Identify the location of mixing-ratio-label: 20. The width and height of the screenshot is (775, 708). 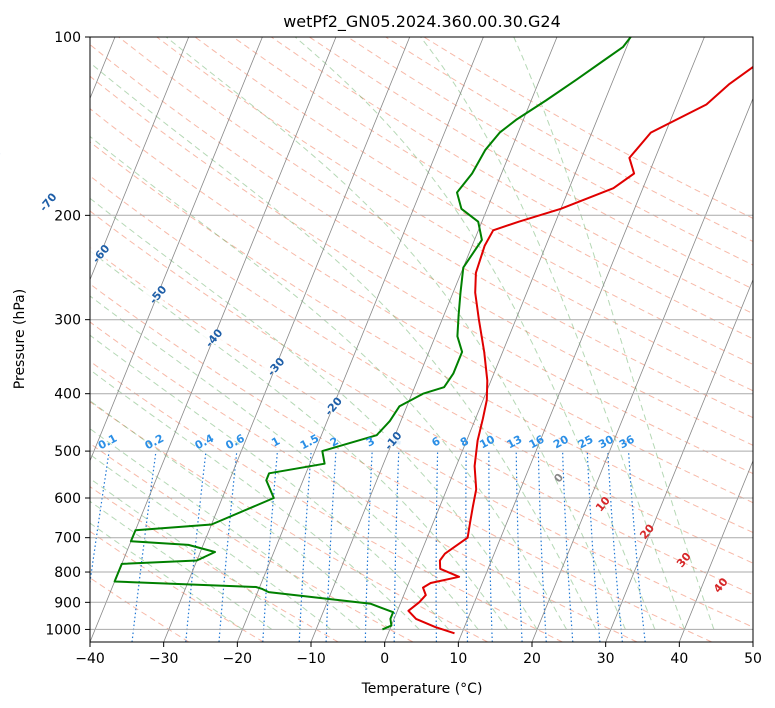
(561, 442).